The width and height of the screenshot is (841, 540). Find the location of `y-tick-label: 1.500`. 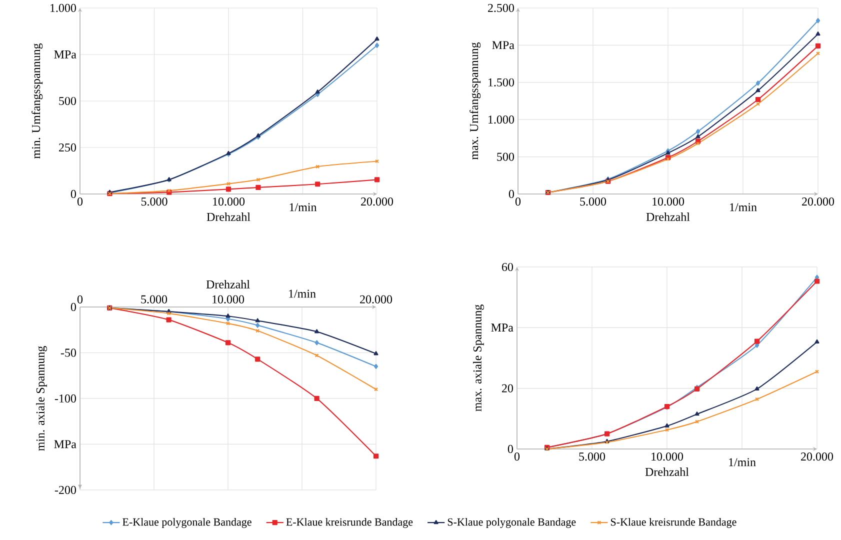

y-tick-label: 1.500 is located at coordinates (501, 82).